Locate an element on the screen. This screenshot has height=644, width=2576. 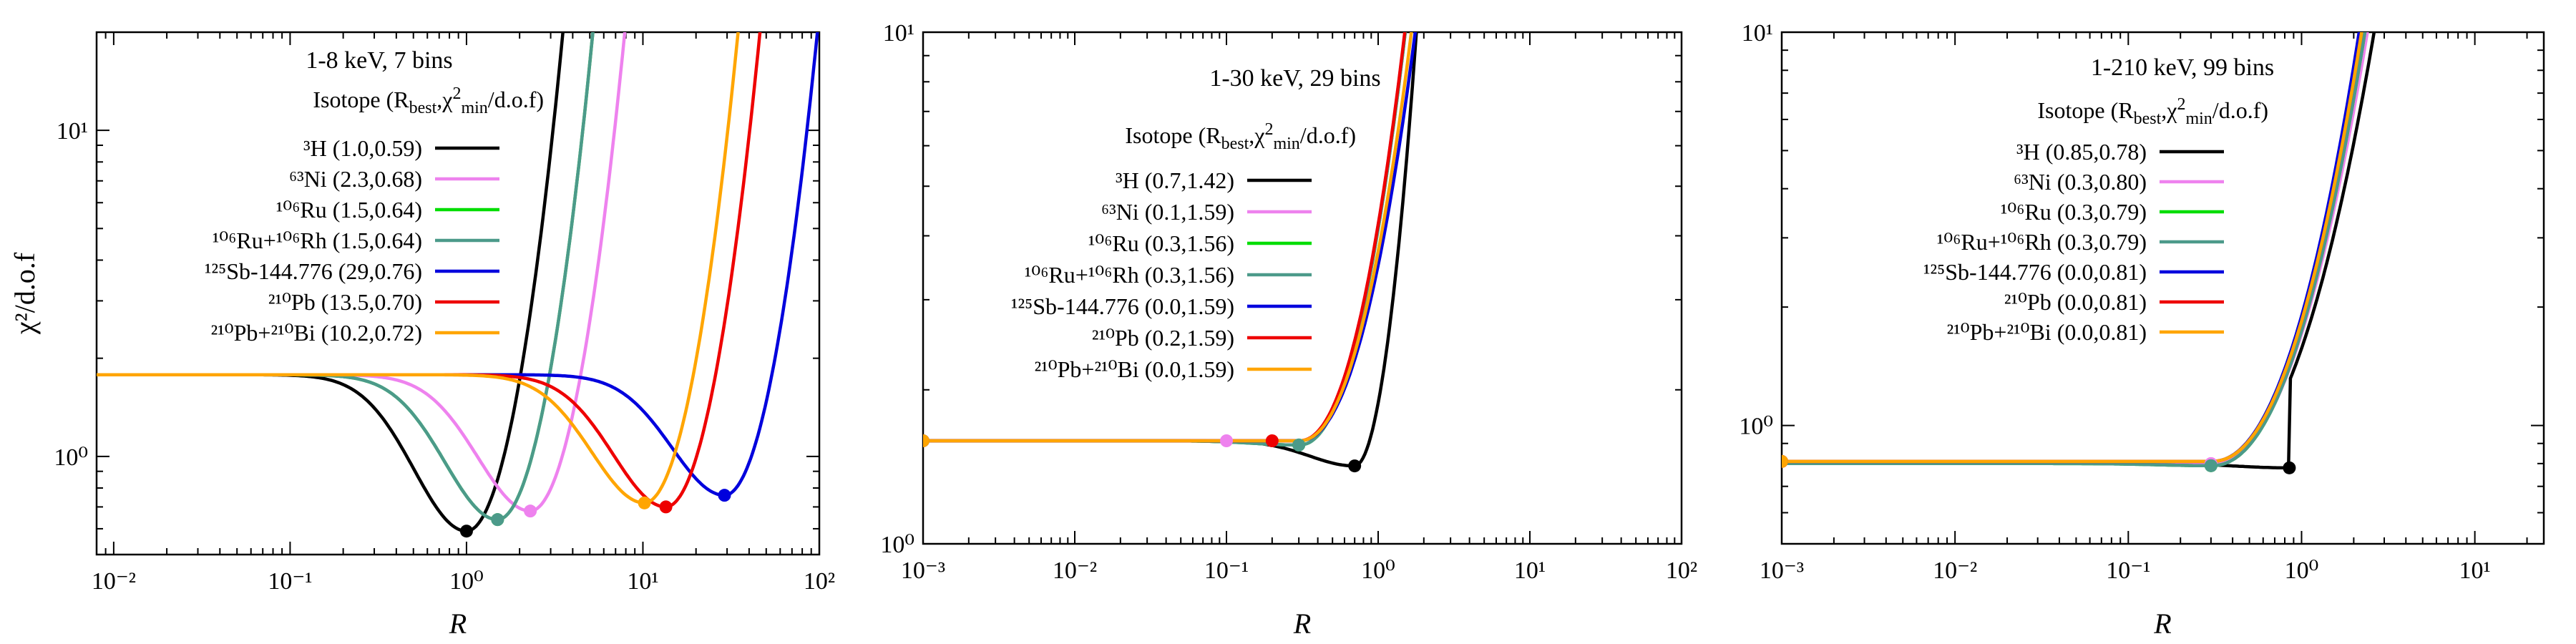
legend-label-63Ni: ⁶³Ni (2.3,0.68) is located at coordinates (355, 179).